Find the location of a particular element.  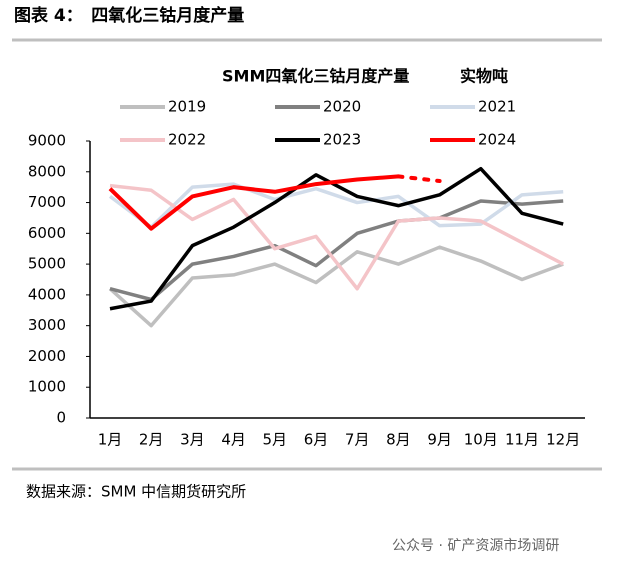

x-tick-label: 3月 is located at coordinates (192, 440).